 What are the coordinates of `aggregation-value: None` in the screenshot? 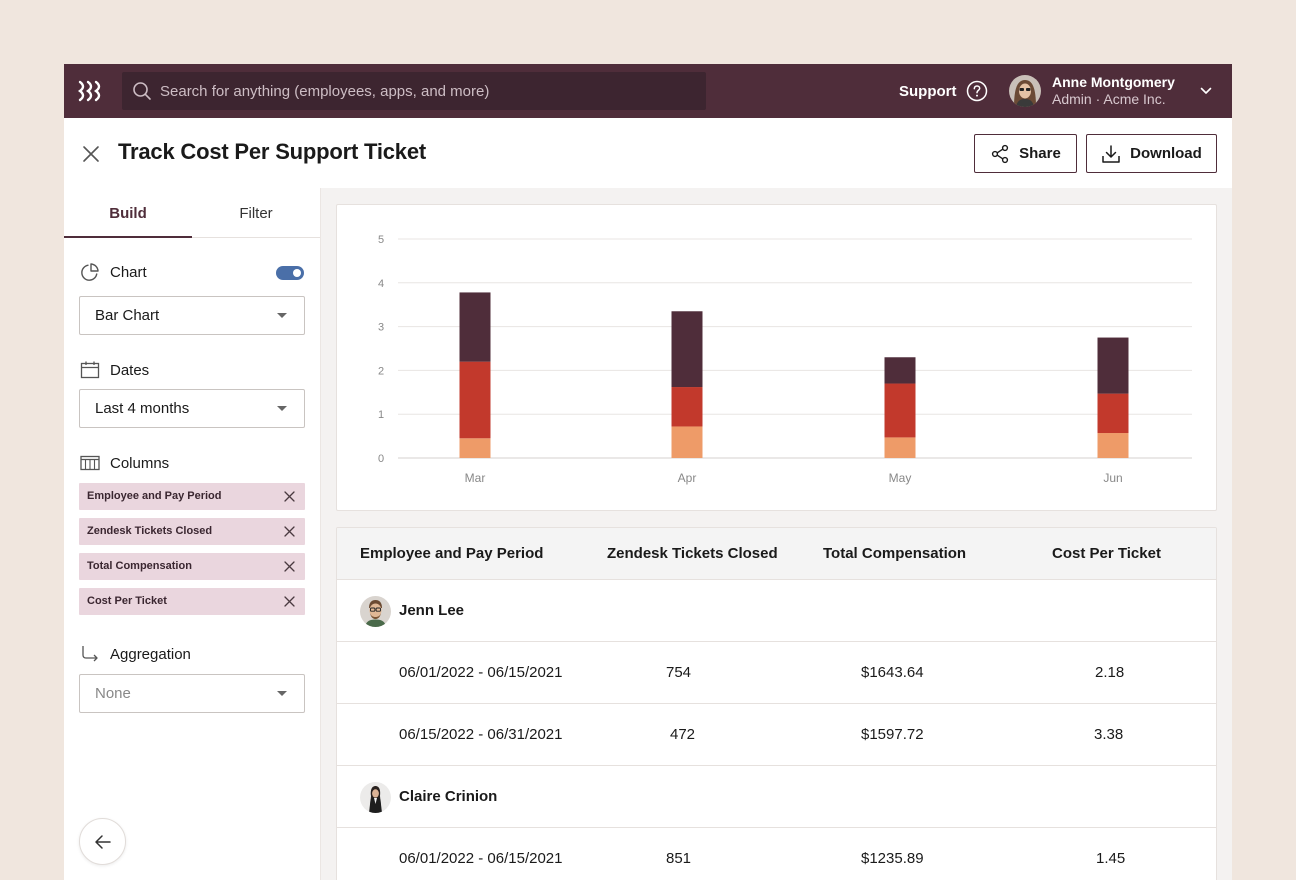 It's located at (113, 693).